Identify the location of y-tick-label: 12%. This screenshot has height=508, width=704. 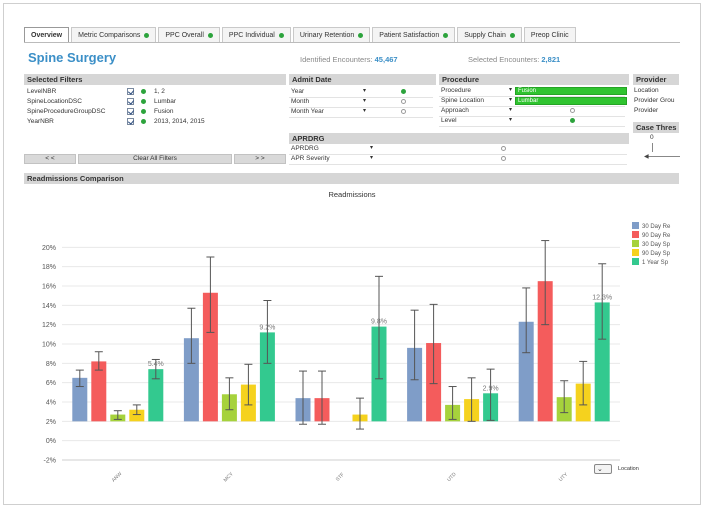
(49, 325).